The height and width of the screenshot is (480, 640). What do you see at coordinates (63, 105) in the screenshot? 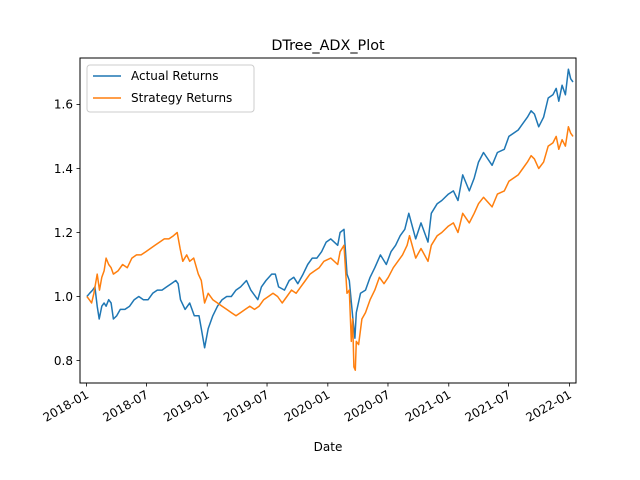
I see `y-tick-label: 1.6` at bounding box center [63, 105].